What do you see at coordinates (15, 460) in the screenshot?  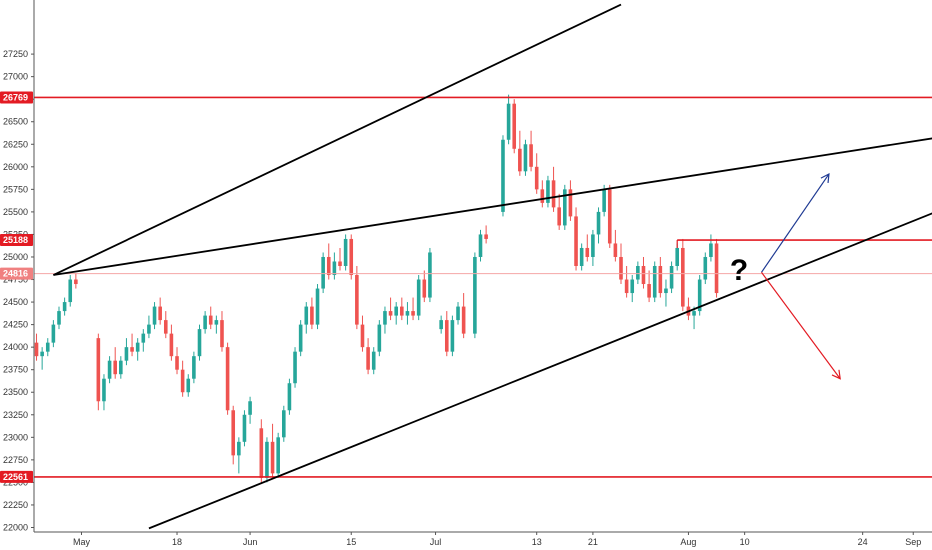 I see `y-tick-label: 22750` at bounding box center [15, 460].